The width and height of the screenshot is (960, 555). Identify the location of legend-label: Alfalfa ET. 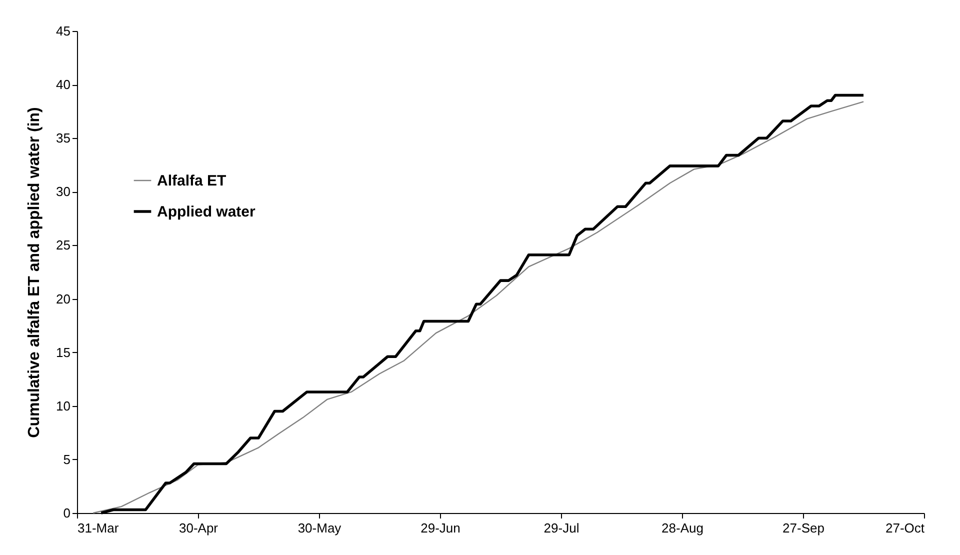
(191, 181).